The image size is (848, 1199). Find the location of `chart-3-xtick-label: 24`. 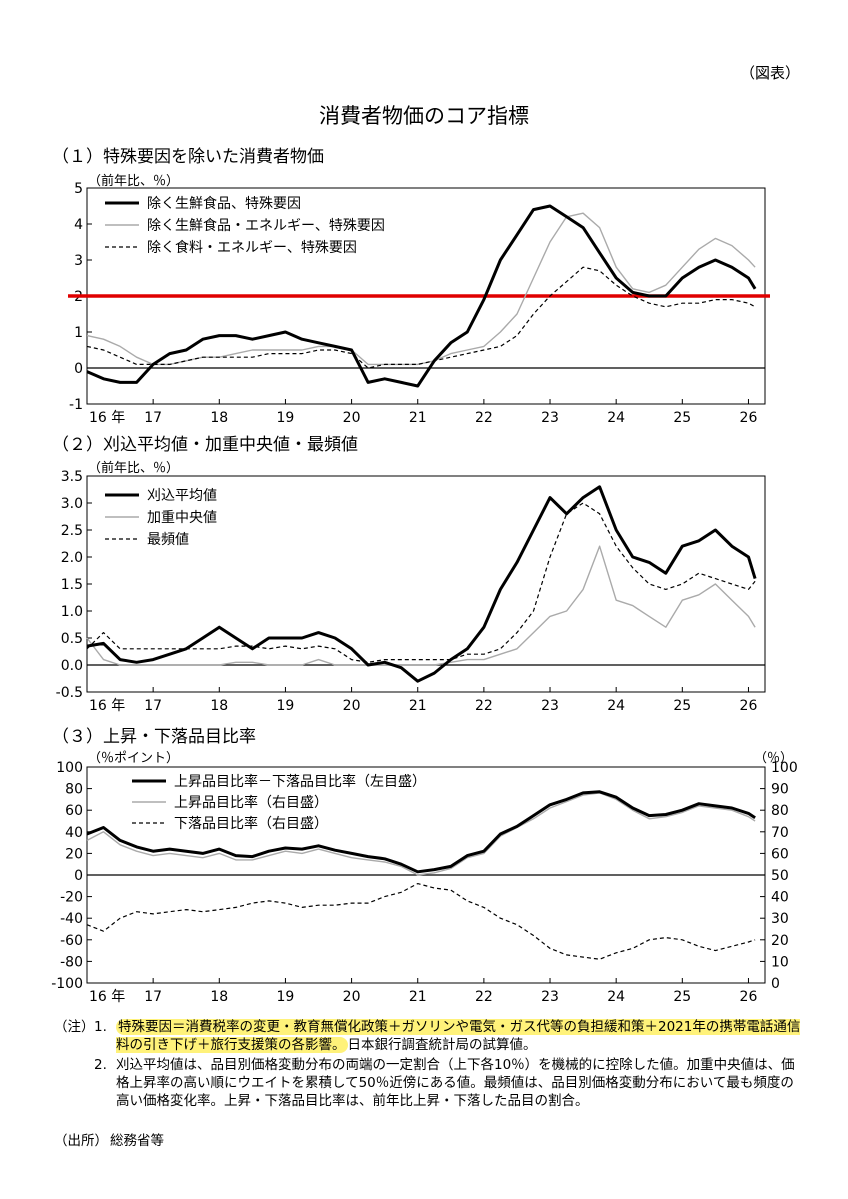

chart-3-xtick-label: 24 is located at coordinates (616, 997).